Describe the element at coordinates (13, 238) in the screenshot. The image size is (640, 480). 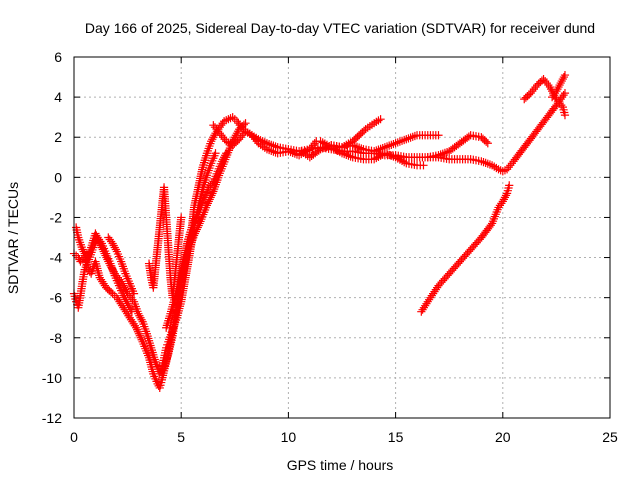
I see `y-axis-label: SDTVAR / TECUs` at that location.